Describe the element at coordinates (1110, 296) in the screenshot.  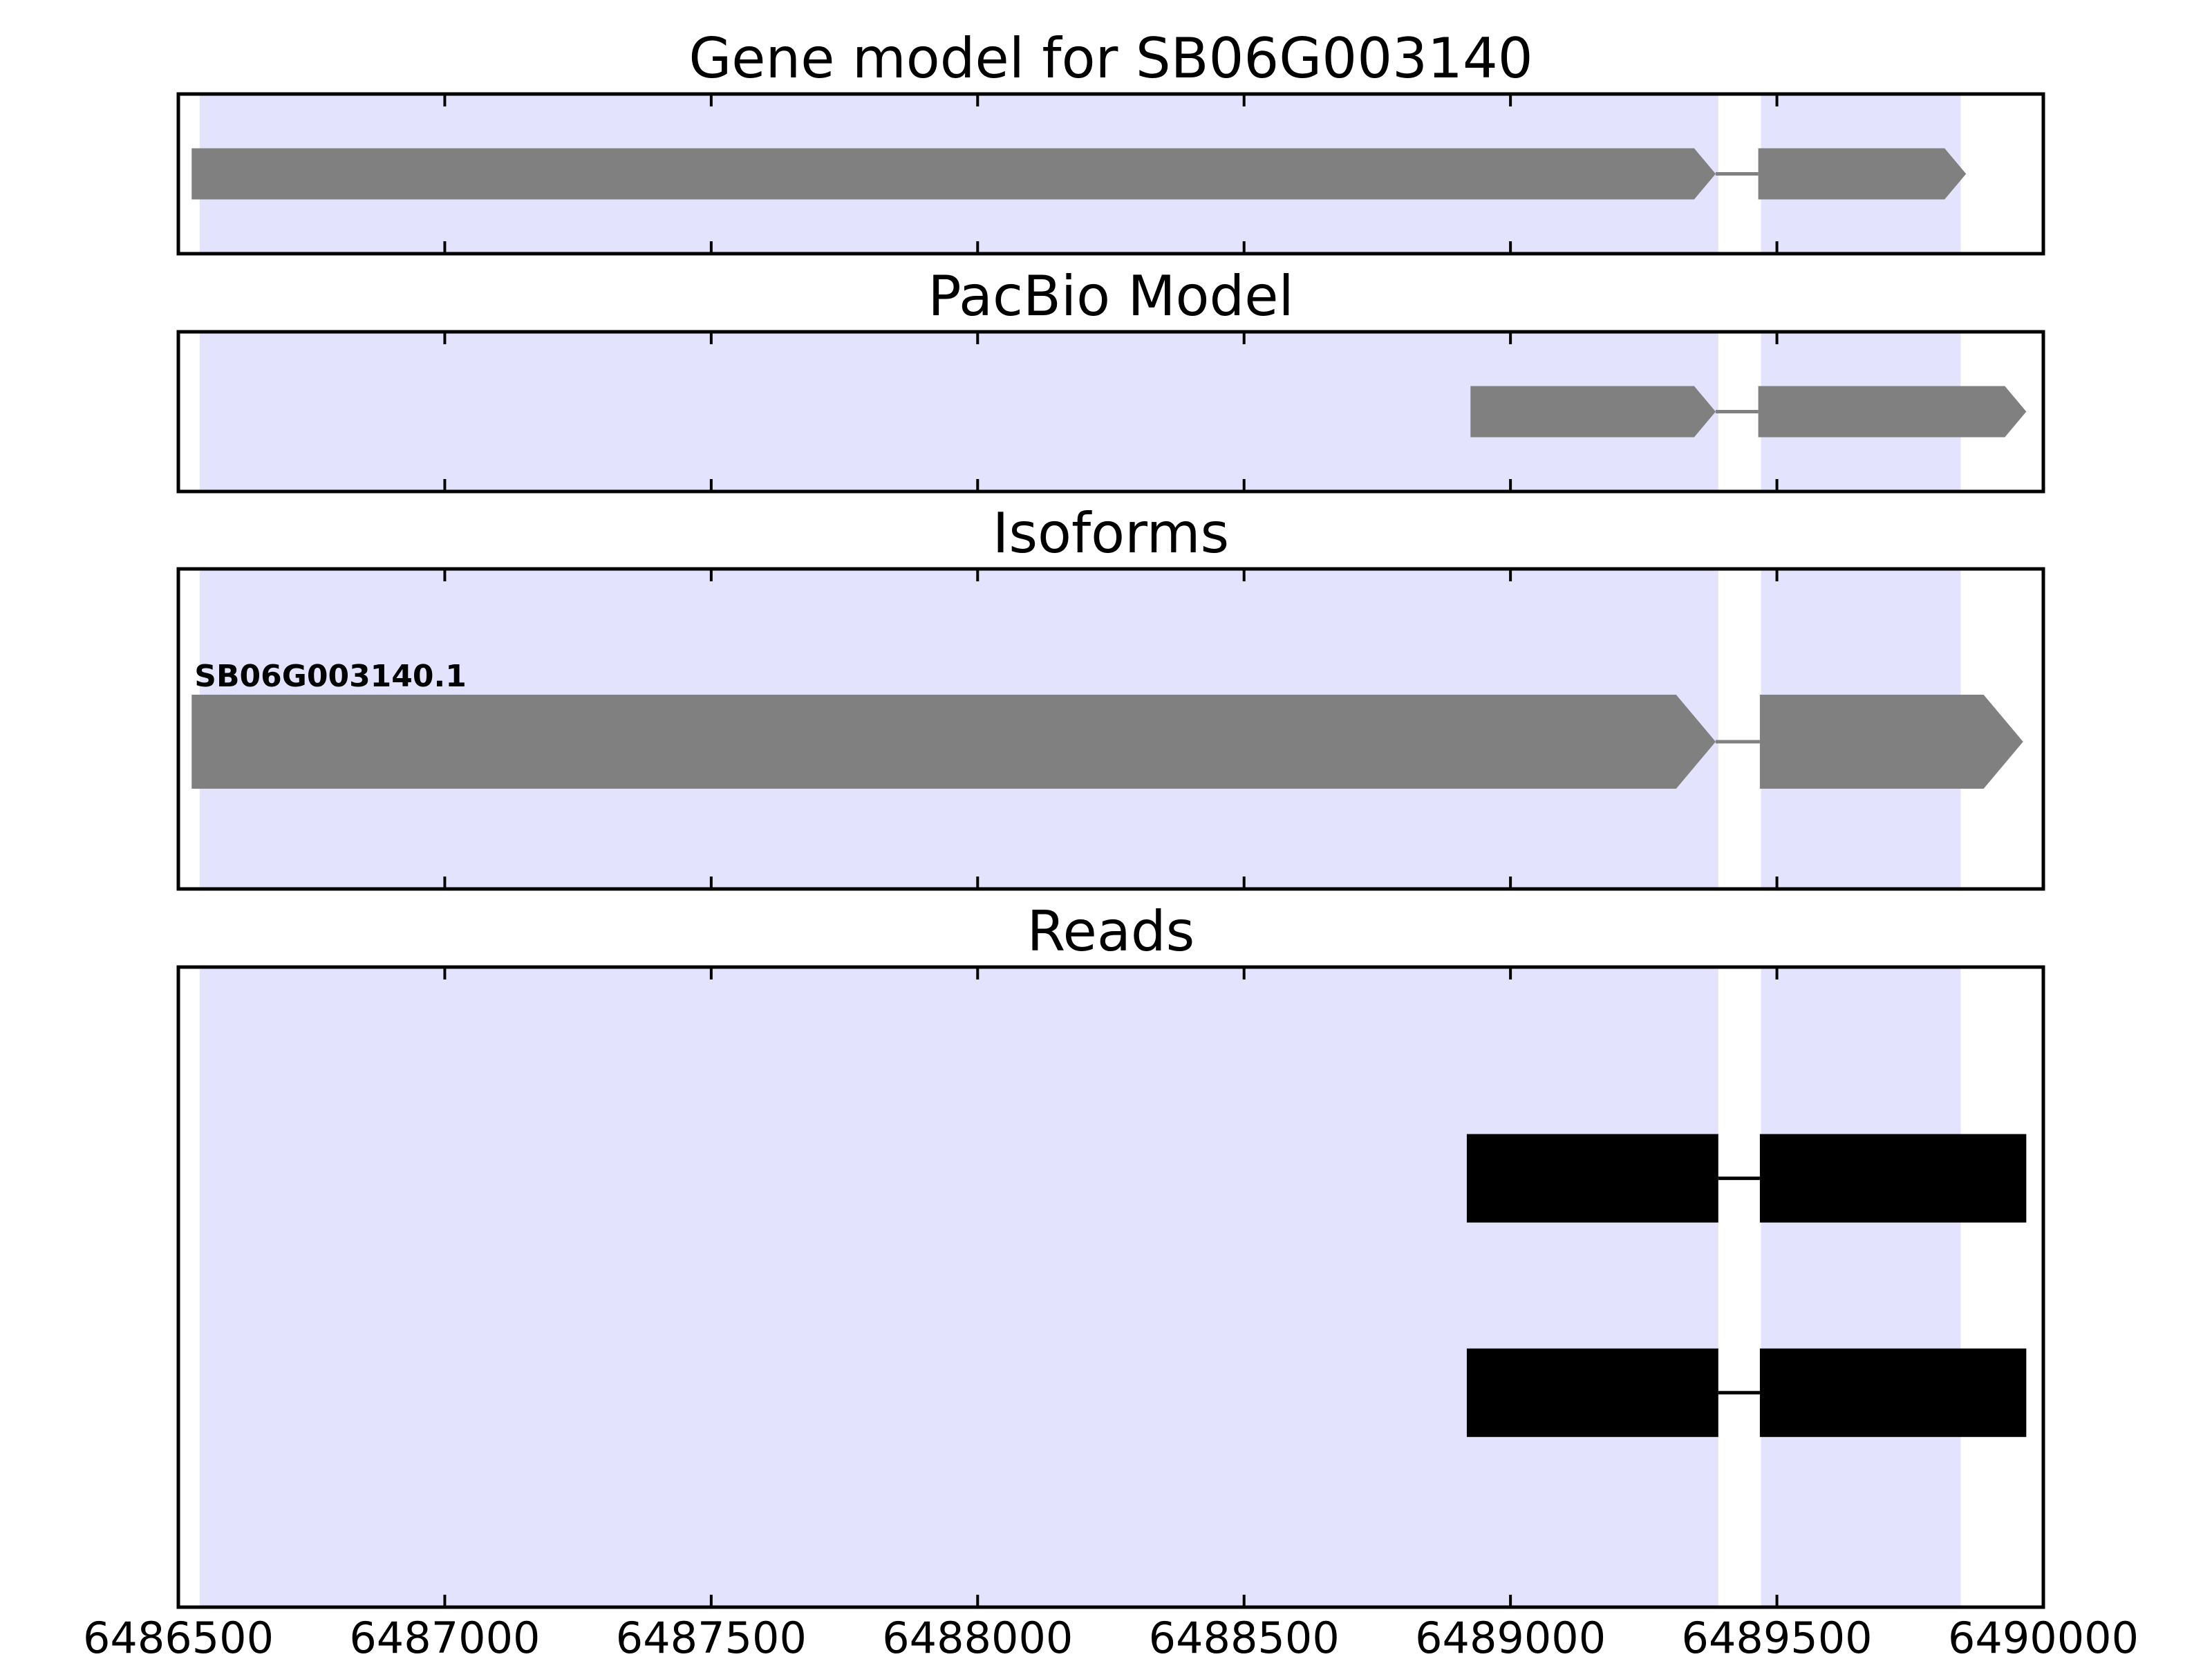
I see `panel-title: PacBio Model` at that location.